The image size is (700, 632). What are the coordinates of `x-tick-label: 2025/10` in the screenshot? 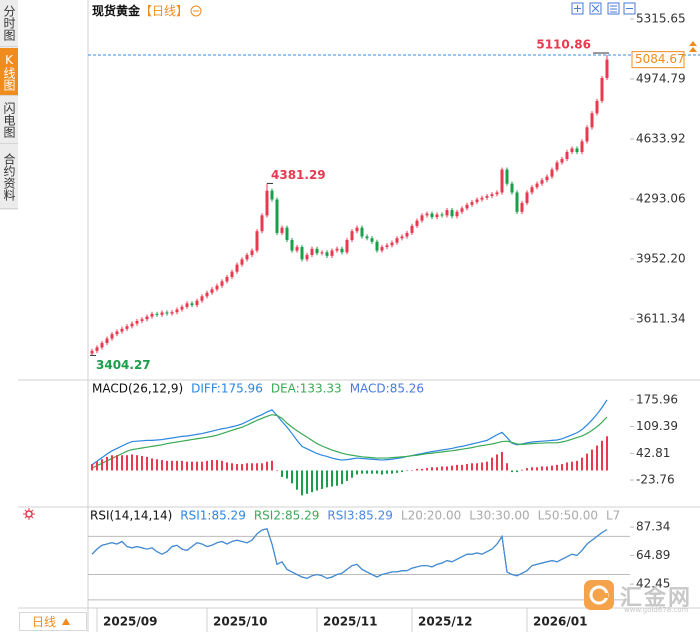 It's located at (240, 622).